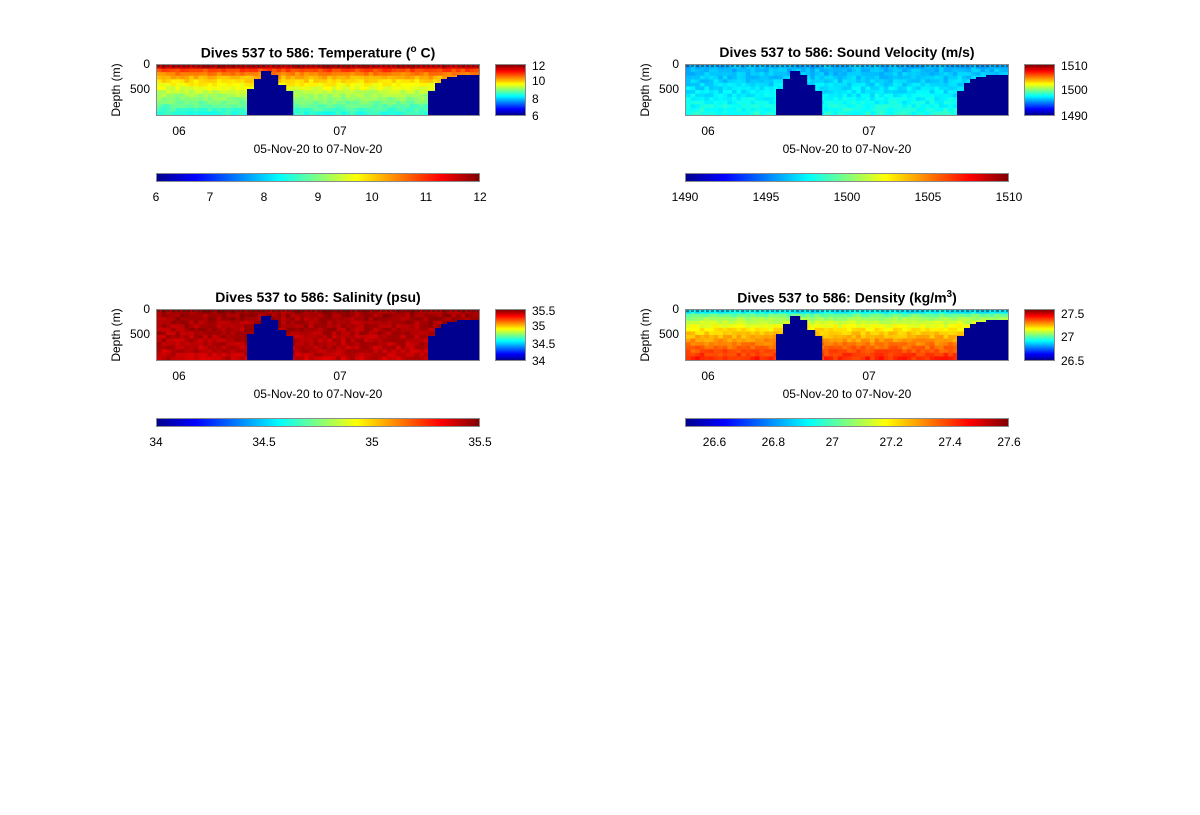 This screenshot has height=815, width=1200. Describe the element at coordinates (1039, 335) in the screenshot. I see `side-colorbar` at that location.